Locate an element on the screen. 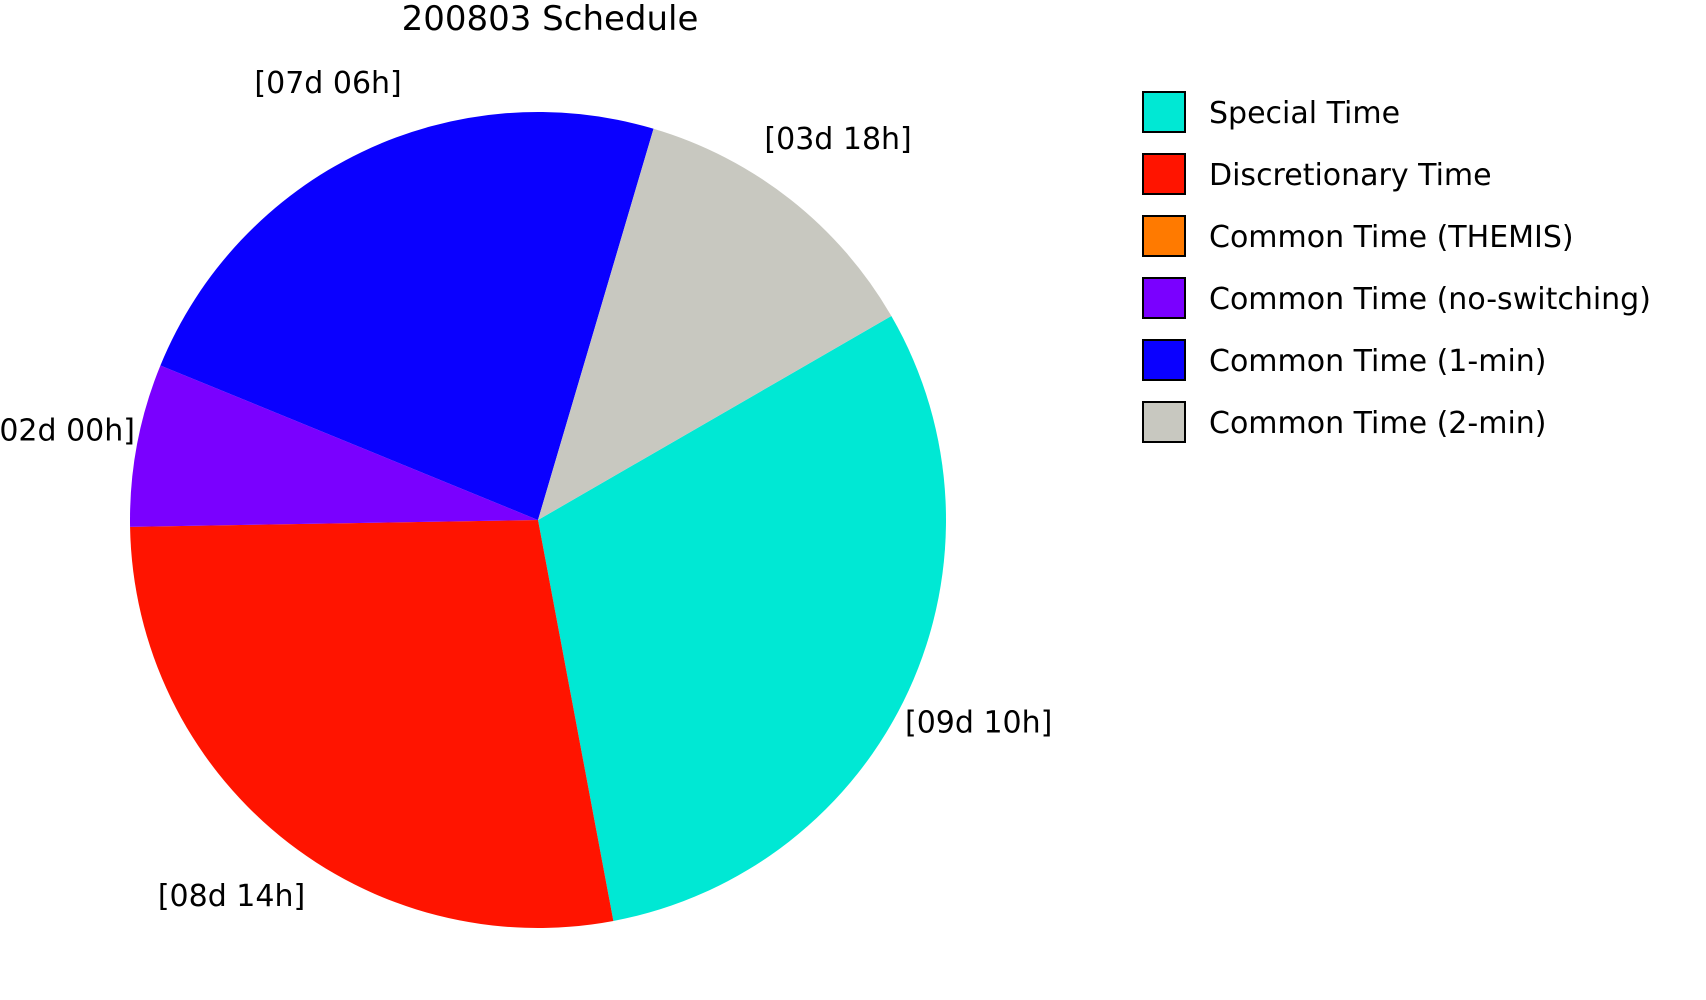 This screenshot has width=1706, height=1000. legend-swatch-common-time-2-min is located at coordinates (1164, 422).